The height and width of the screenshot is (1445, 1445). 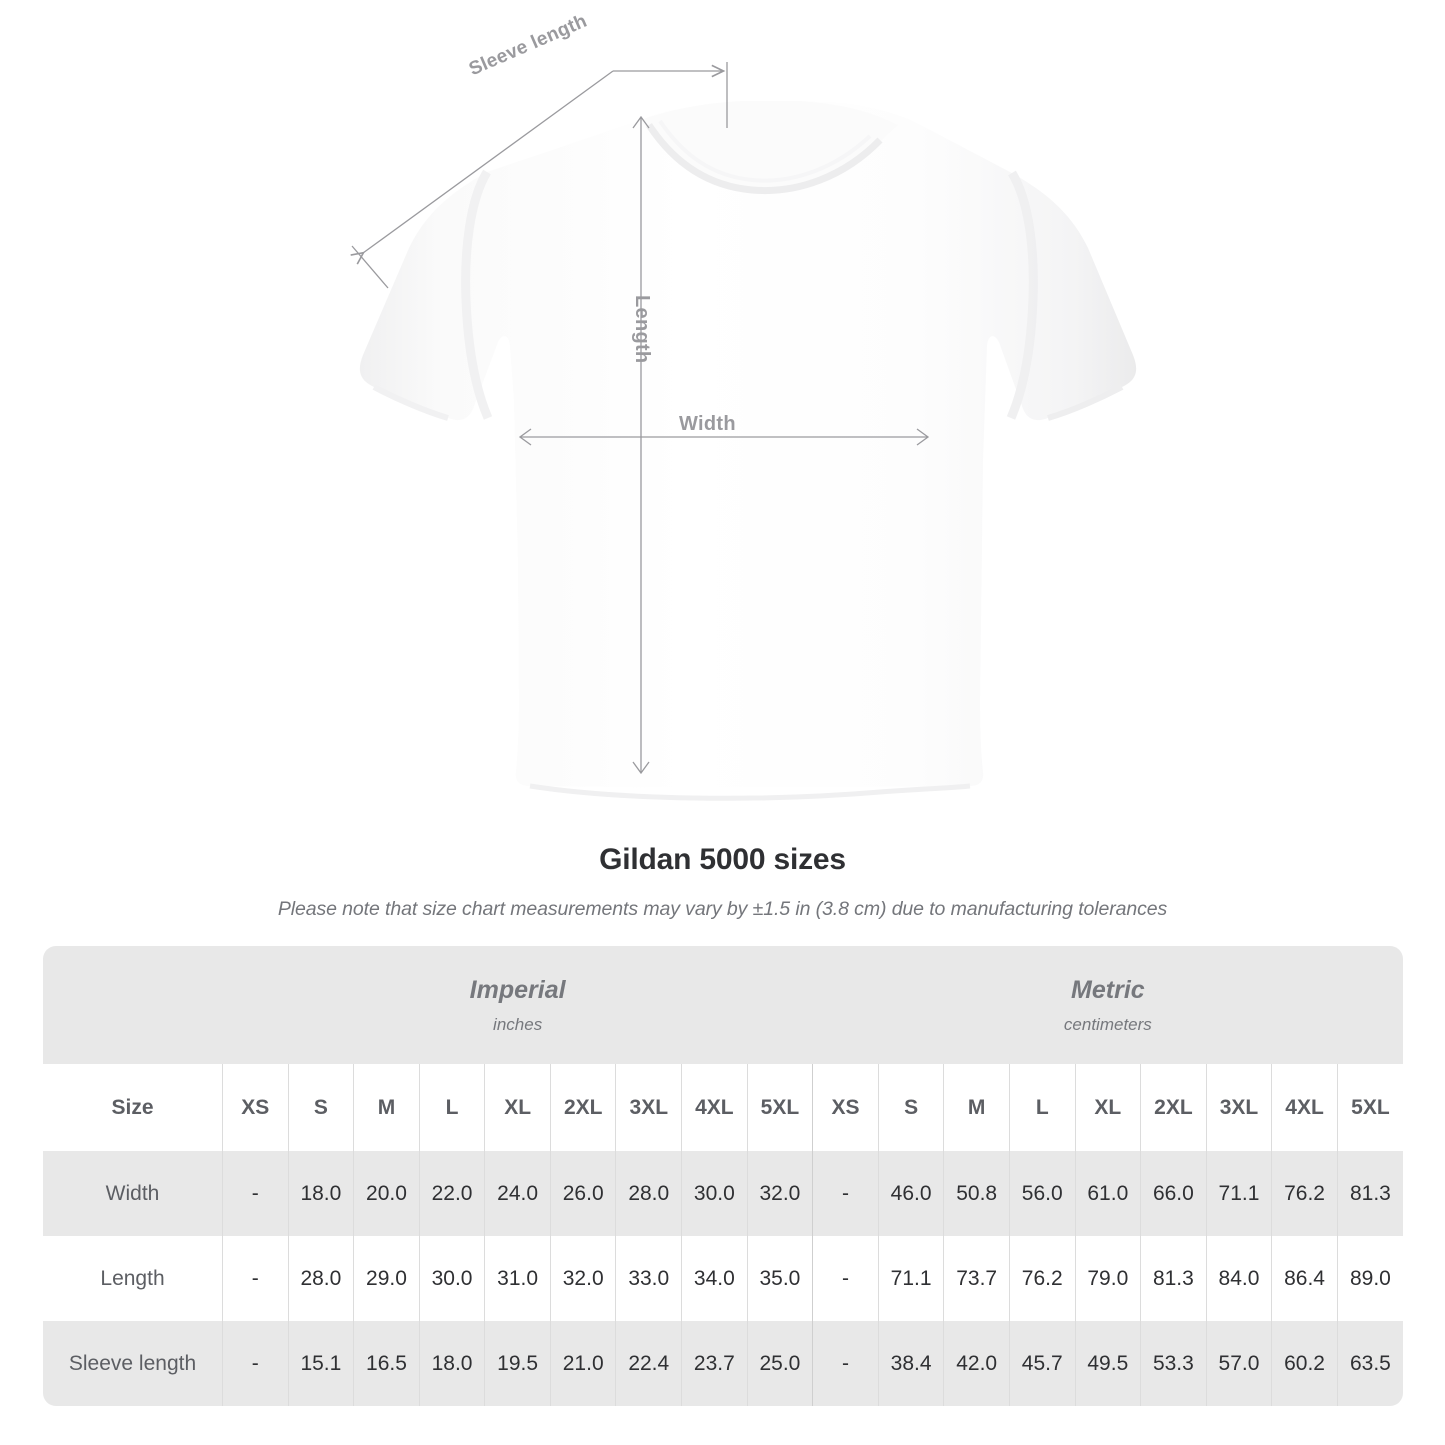 I want to click on cell-metric-l: 45.7, so click(x=1042, y=1363).